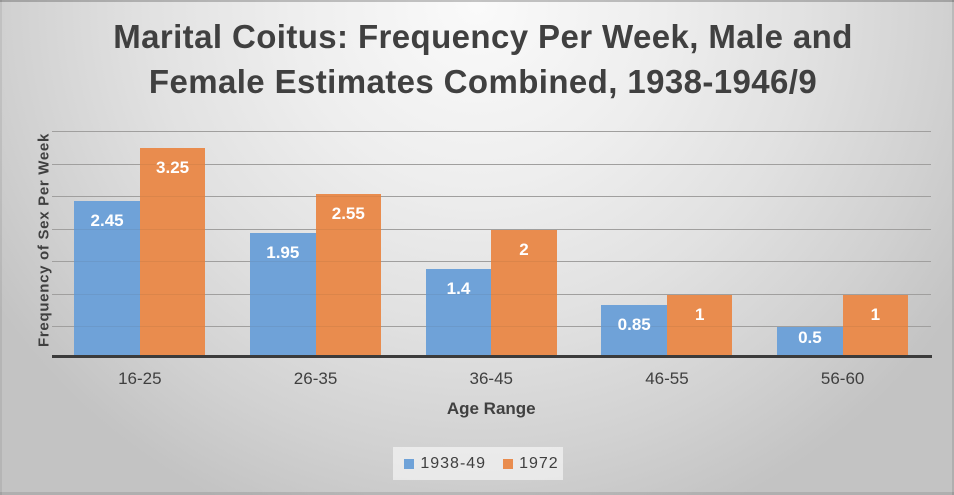  Describe the element at coordinates (491, 327) in the screenshot. I see `gridline-overlay-y-0.5` at that location.